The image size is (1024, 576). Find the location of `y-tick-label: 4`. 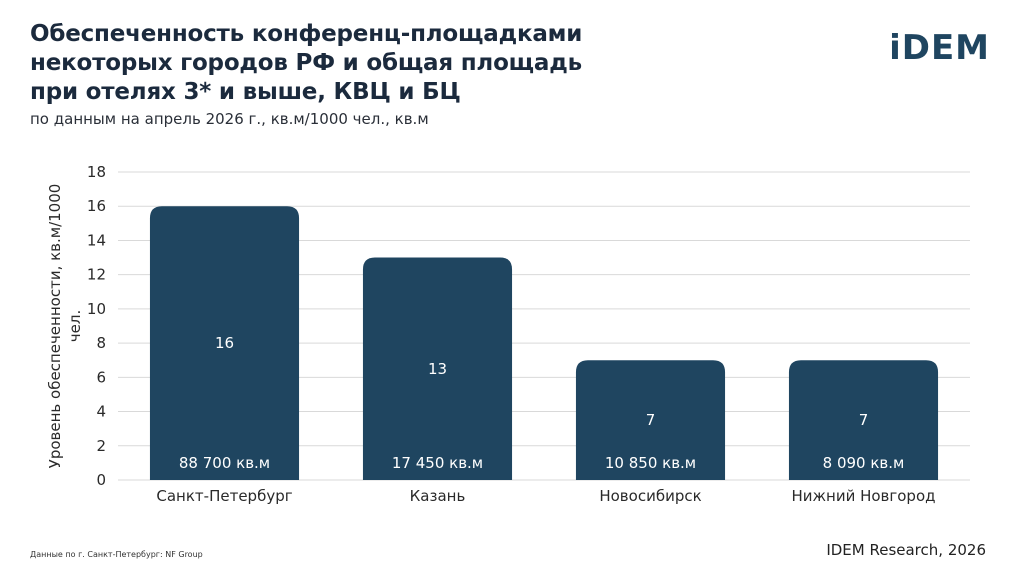

y-tick-label: 4 is located at coordinates (101, 412).